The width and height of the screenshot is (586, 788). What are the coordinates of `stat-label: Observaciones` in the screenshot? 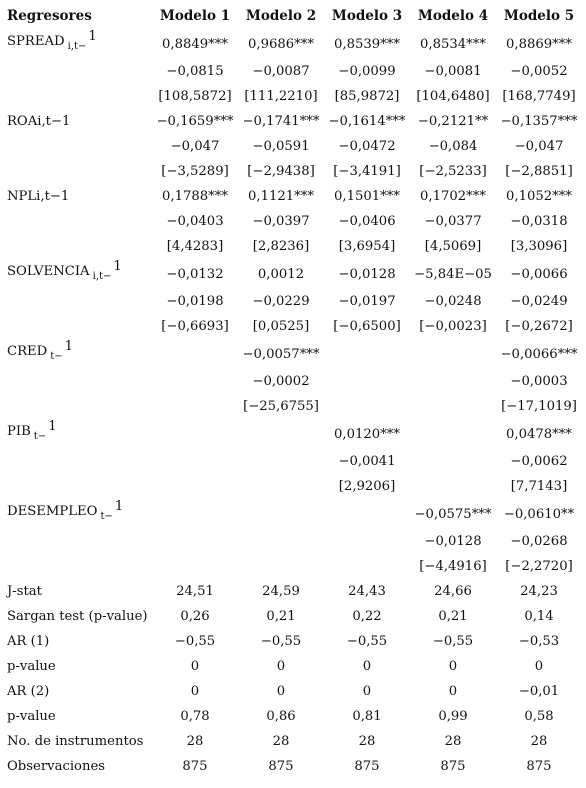 It's located at (56, 766).